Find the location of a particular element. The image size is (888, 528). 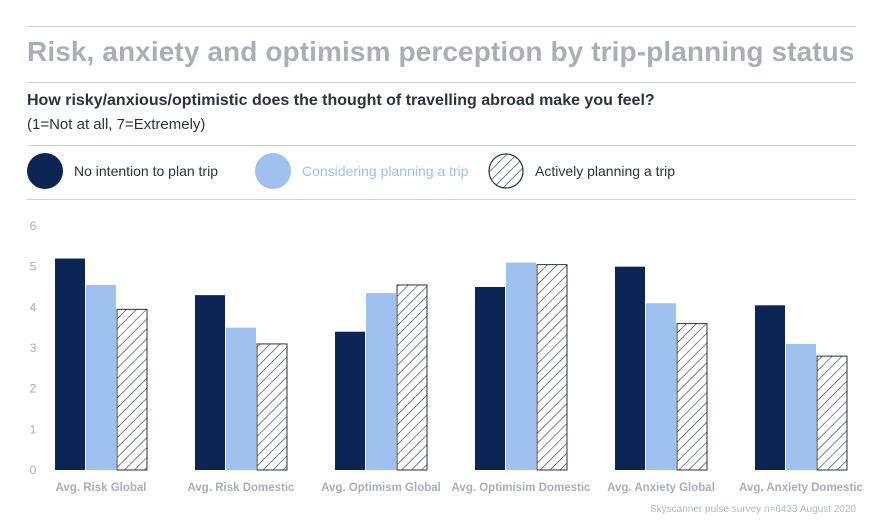

top-rule is located at coordinates (441, 26).